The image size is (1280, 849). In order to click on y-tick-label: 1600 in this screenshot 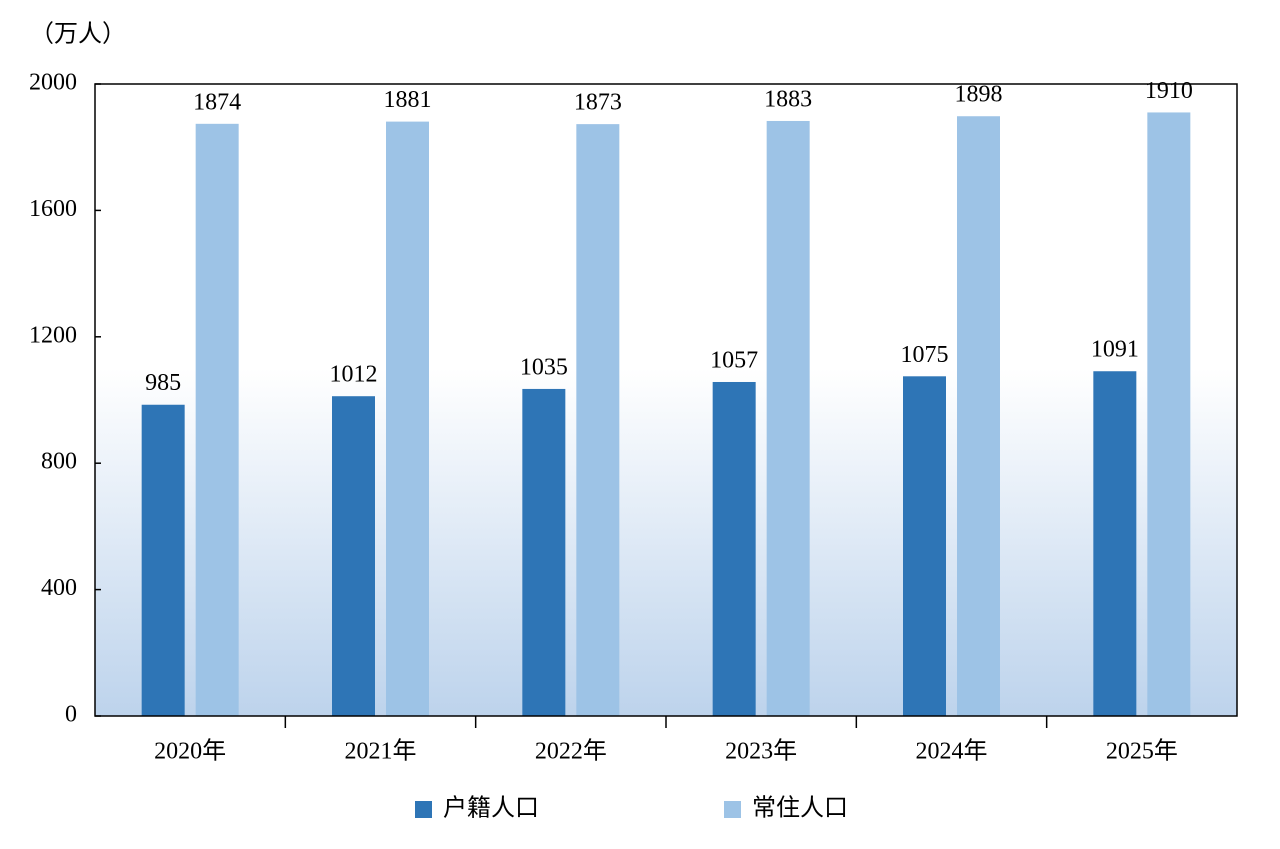, I will do `click(53, 209)`.